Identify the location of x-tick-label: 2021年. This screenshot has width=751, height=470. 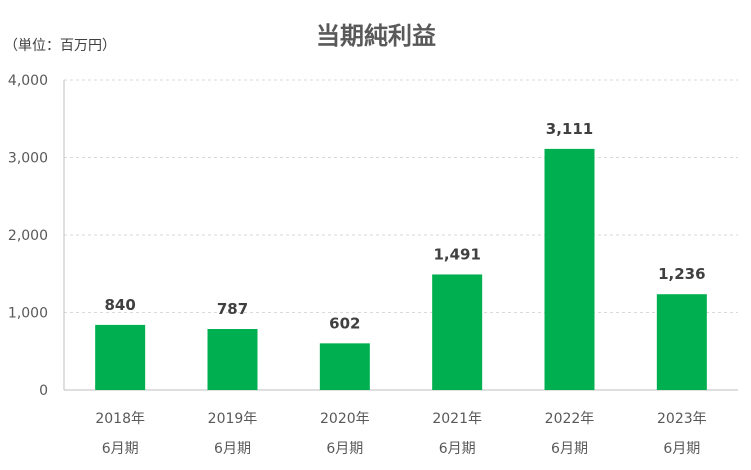
(457, 419).